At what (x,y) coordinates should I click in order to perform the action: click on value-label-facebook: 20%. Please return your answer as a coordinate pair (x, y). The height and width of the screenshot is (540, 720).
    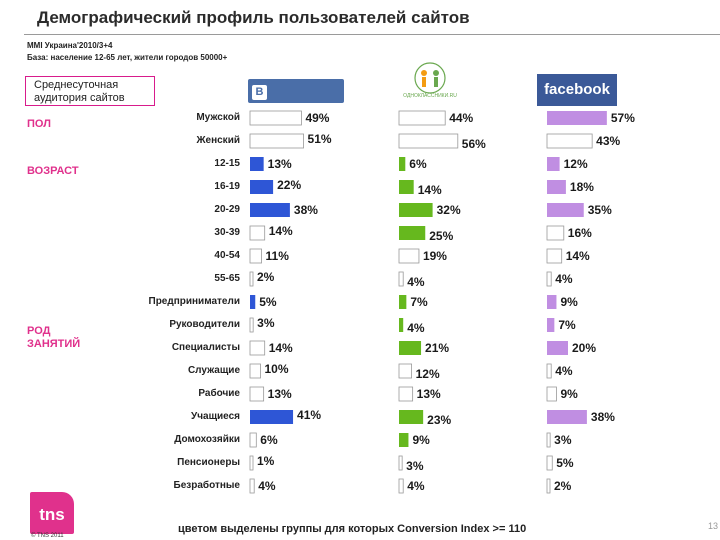
    Looking at the image, I should click on (584, 348).